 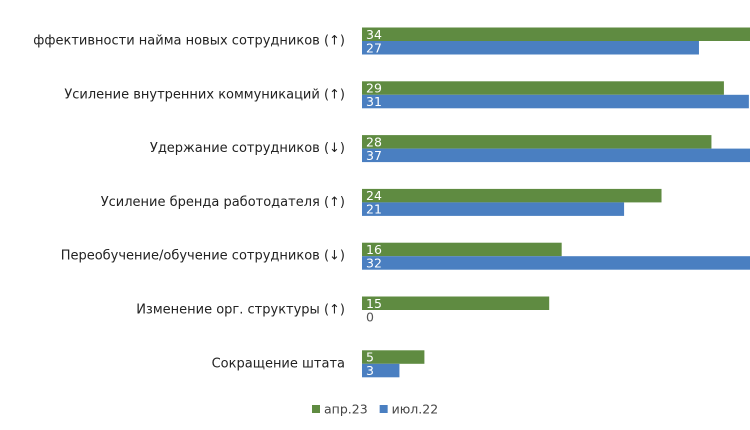 What do you see at coordinates (374, 141) in the screenshot?
I see `value-label: 28` at bounding box center [374, 141].